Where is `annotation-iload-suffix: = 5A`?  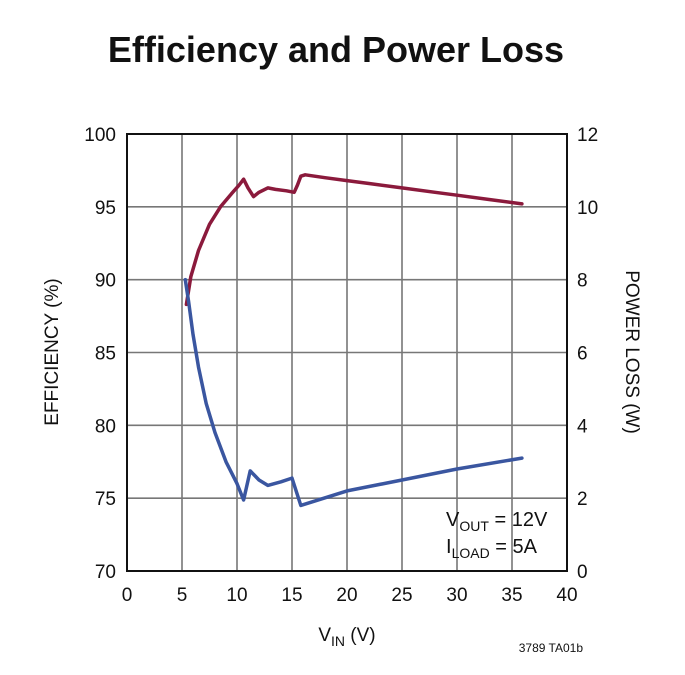 annotation-iload-suffix: = 5A is located at coordinates (514, 547).